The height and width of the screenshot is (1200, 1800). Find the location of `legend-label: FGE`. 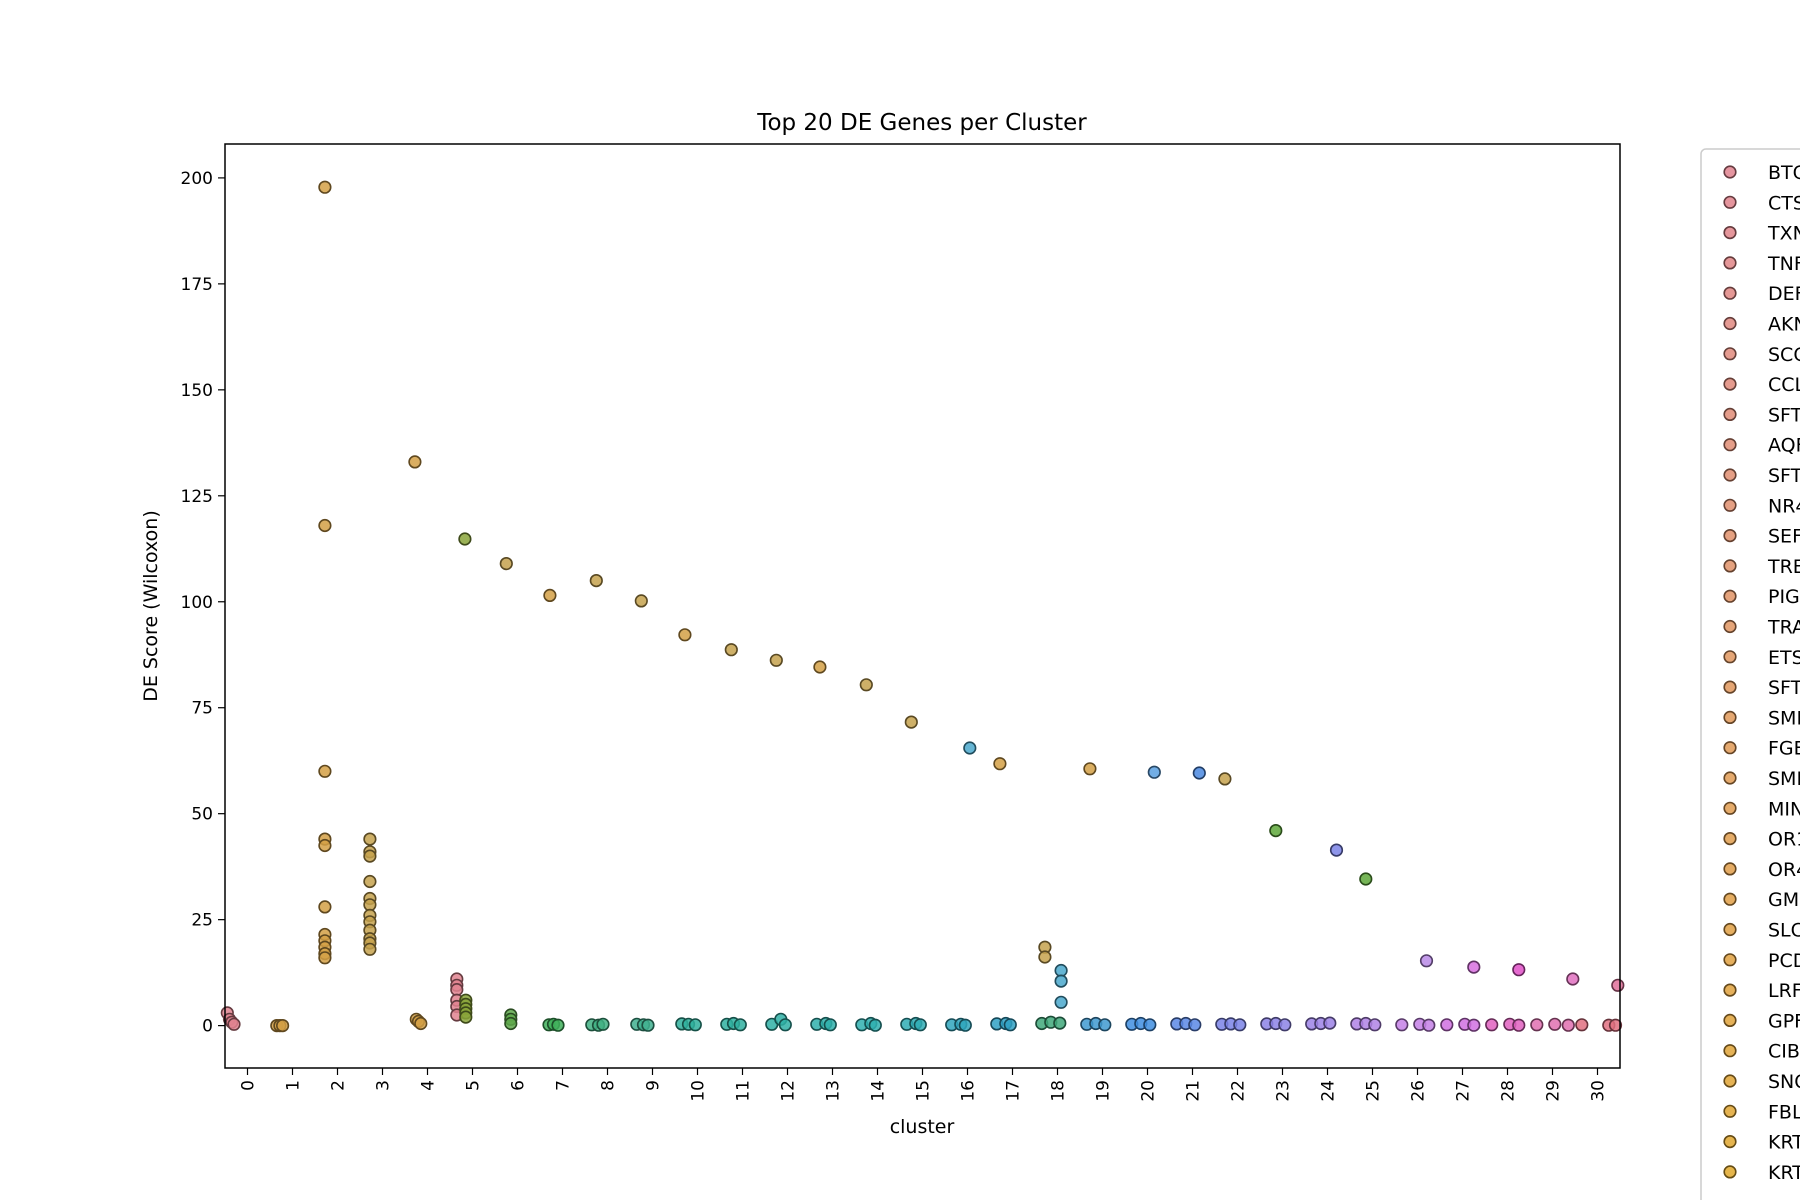

legend-label: FGE is located at coordinates (1784, 749).